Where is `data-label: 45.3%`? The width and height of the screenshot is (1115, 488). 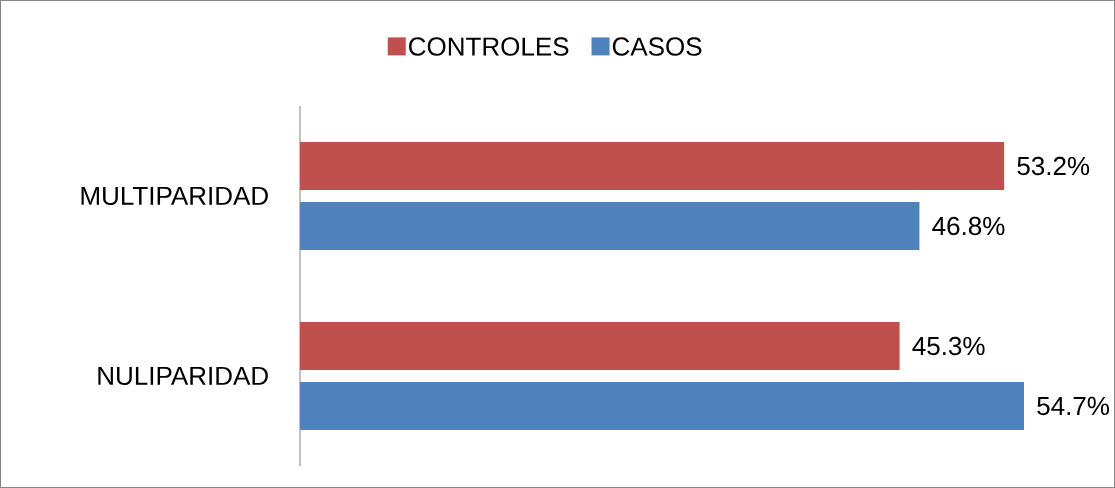
data-label: 45.3% is located at coordinates (948, 346).